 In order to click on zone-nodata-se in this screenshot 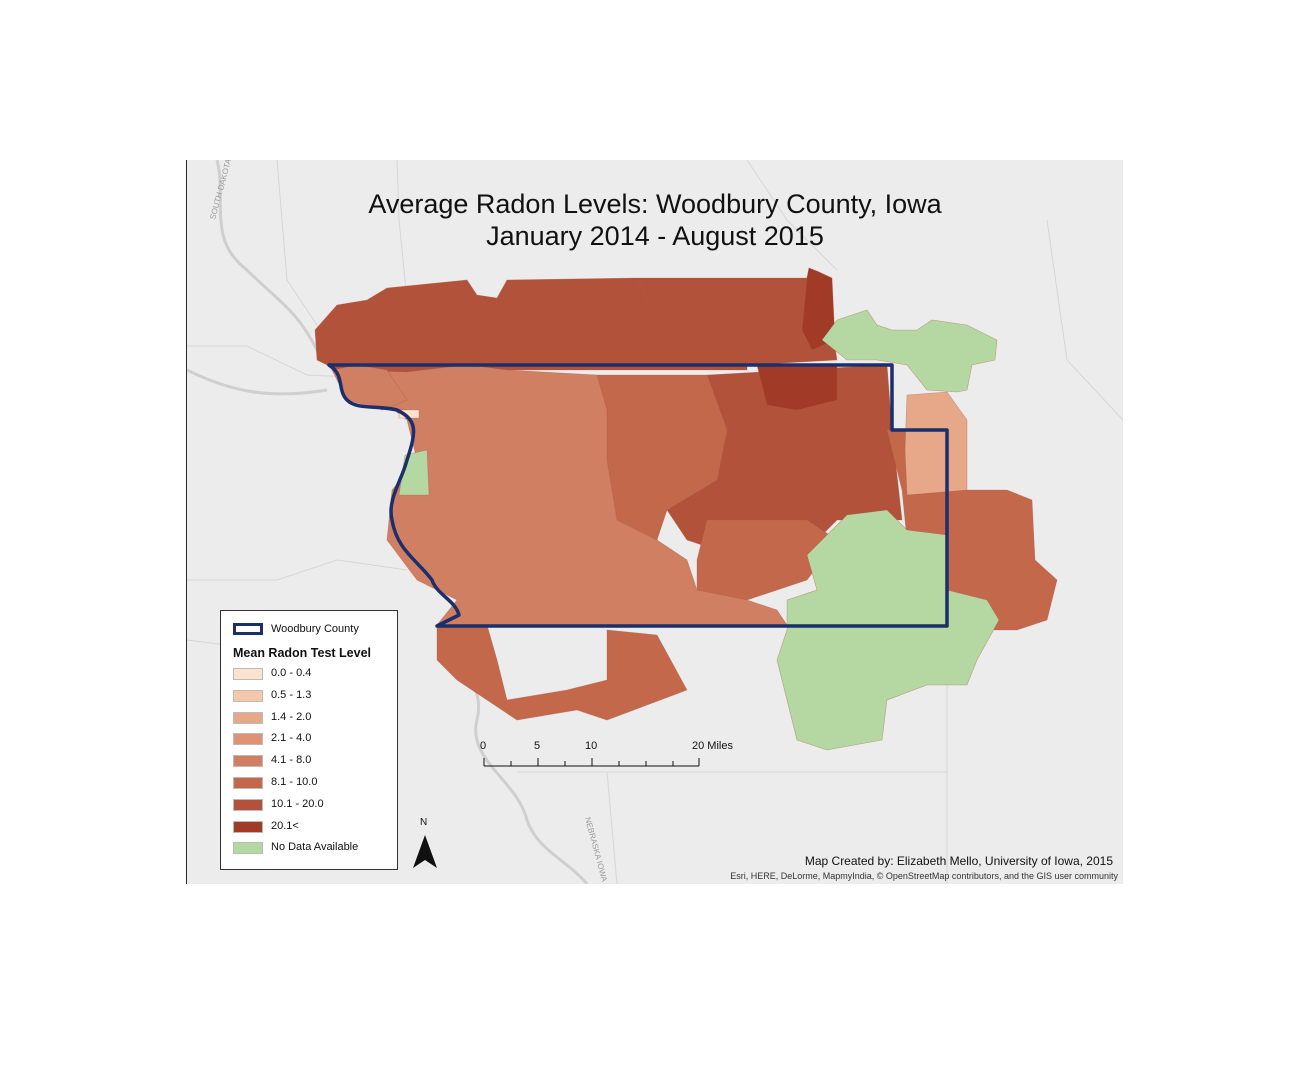, I will do `click(888, 630)`.